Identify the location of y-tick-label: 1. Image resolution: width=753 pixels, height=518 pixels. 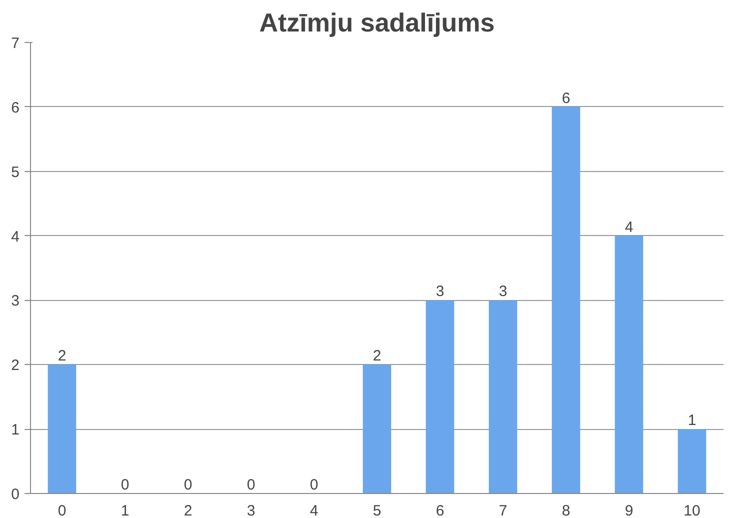
(15, 430).